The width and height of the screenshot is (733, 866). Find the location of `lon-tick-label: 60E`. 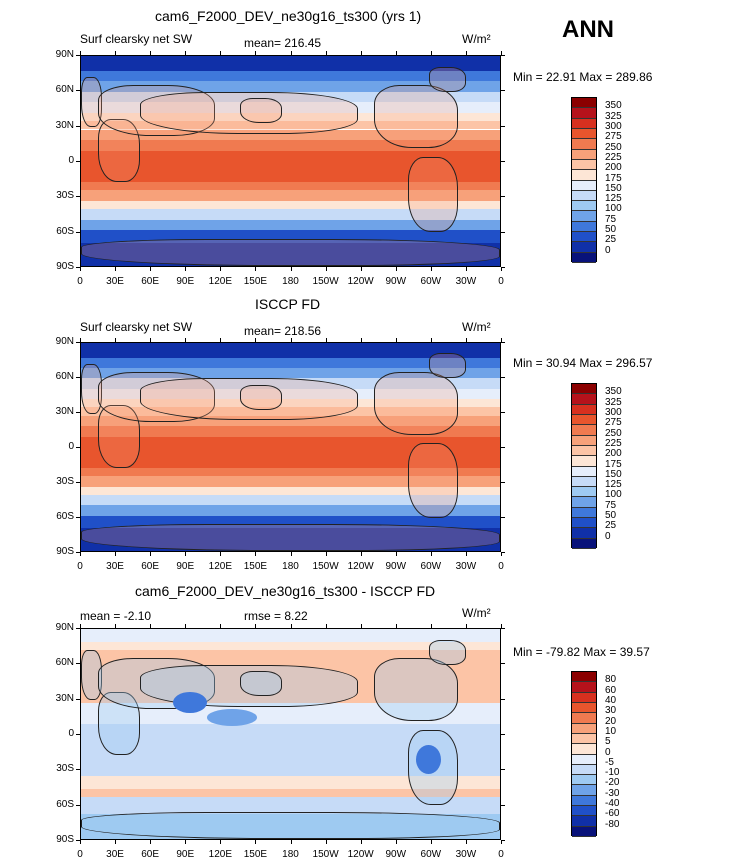

lon-tick-label: 60E is located at coordinates (150, 854).